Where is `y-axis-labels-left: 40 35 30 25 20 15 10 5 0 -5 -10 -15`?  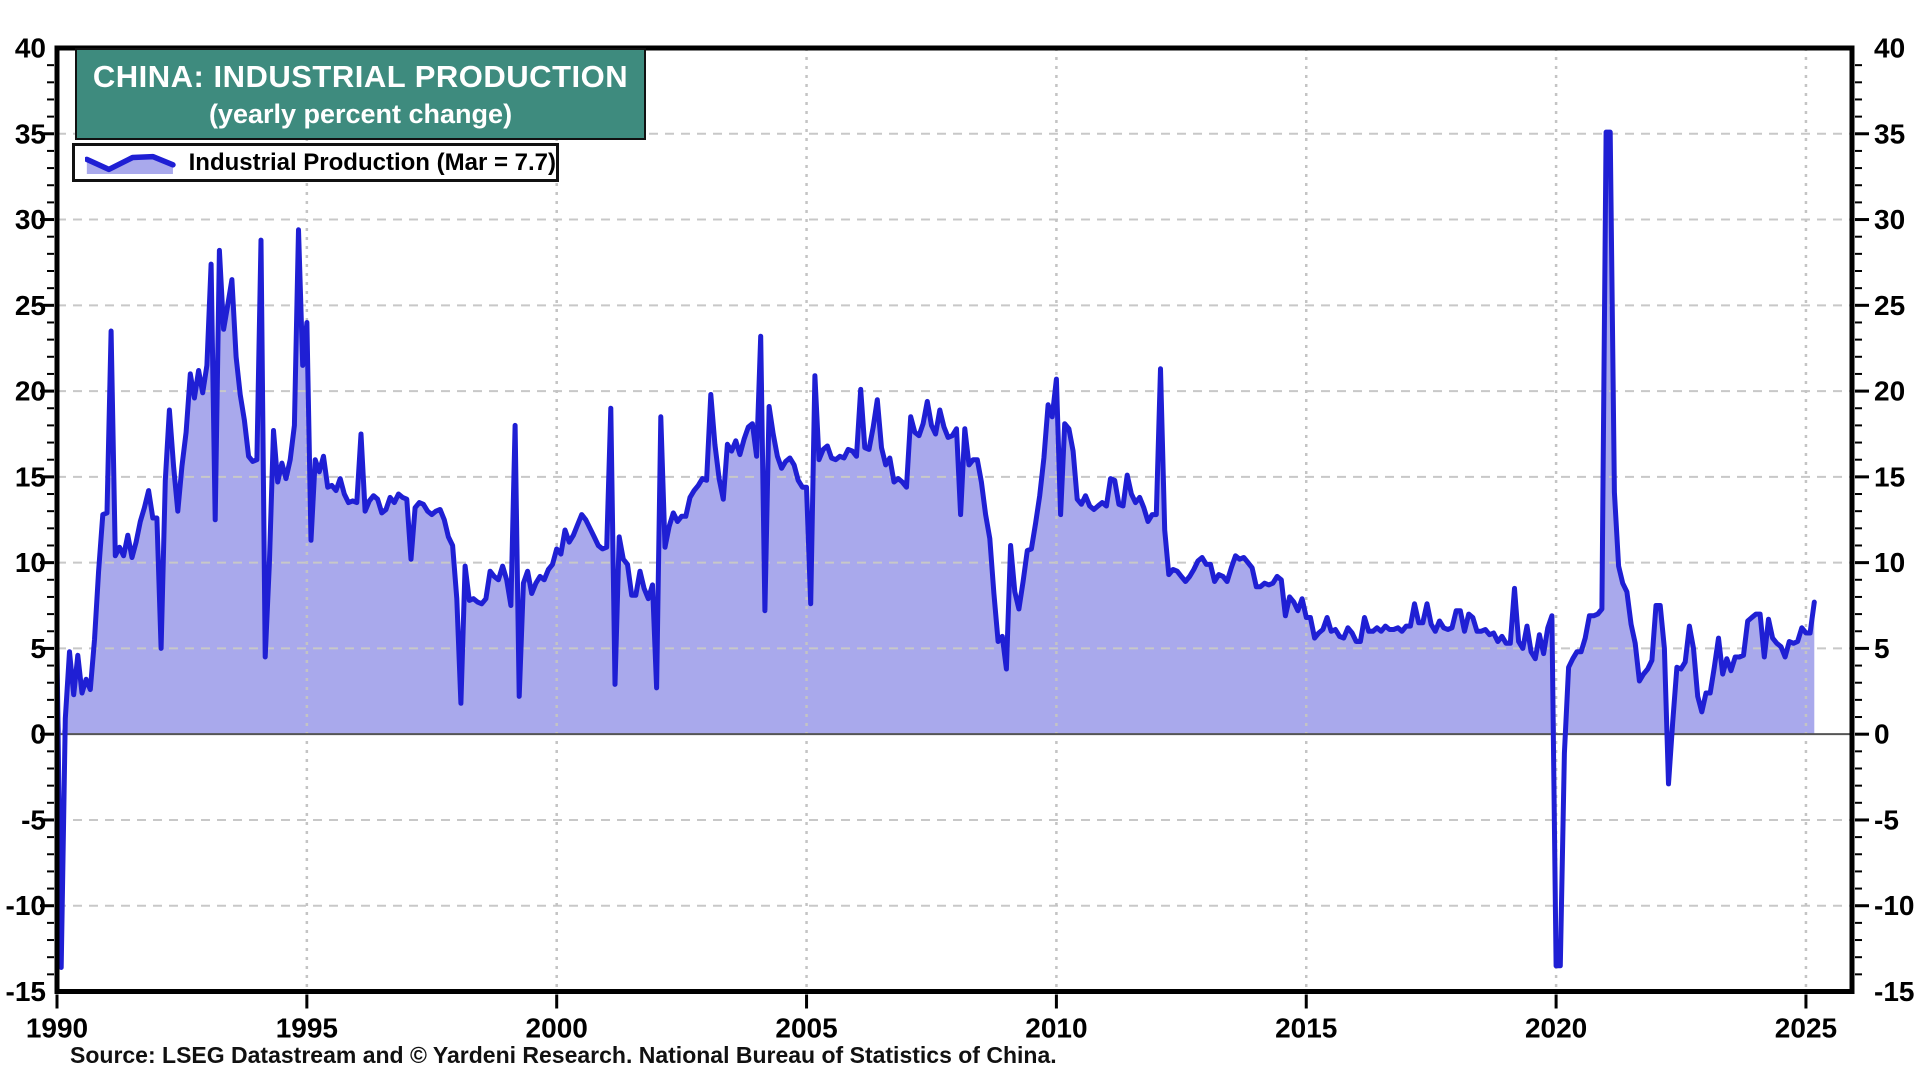 y-axis-labels-left: 40 35 30 25 20 15 10 5 0 -5 -10 -15 is located at coordinates (26, 520).